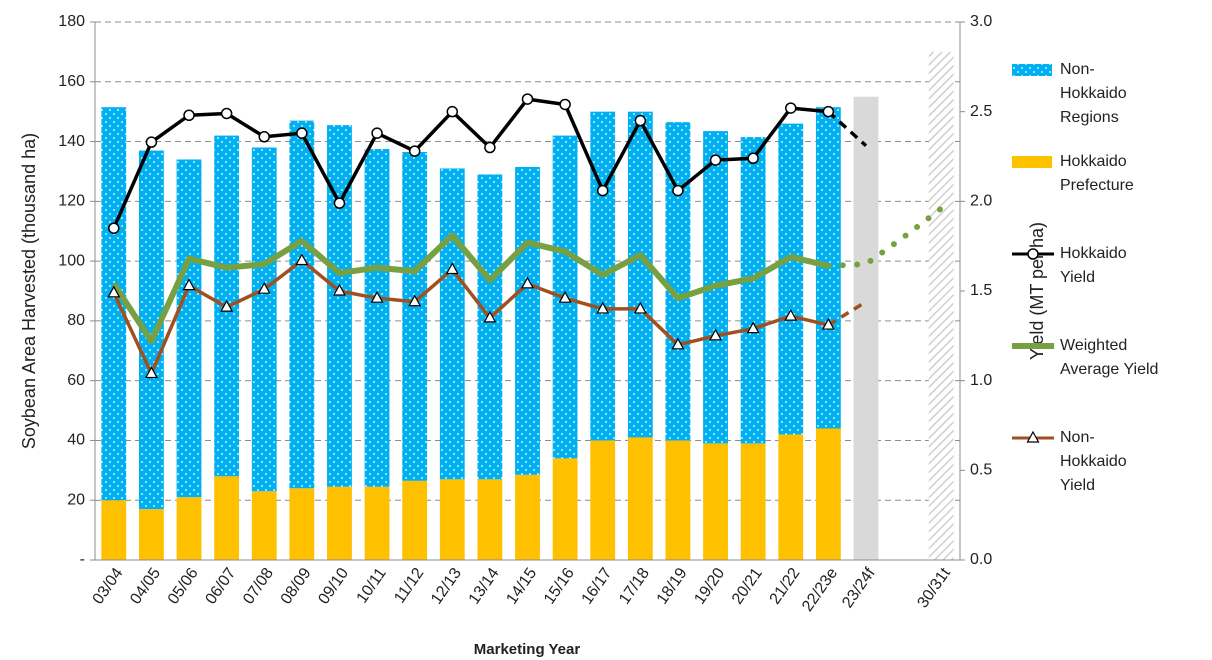 The height and width of the screenshot is (660, 1212). Describe the element at coordinates (981, 201) in the screenshot. I see `y2-tick-label: 2.0` at that location.